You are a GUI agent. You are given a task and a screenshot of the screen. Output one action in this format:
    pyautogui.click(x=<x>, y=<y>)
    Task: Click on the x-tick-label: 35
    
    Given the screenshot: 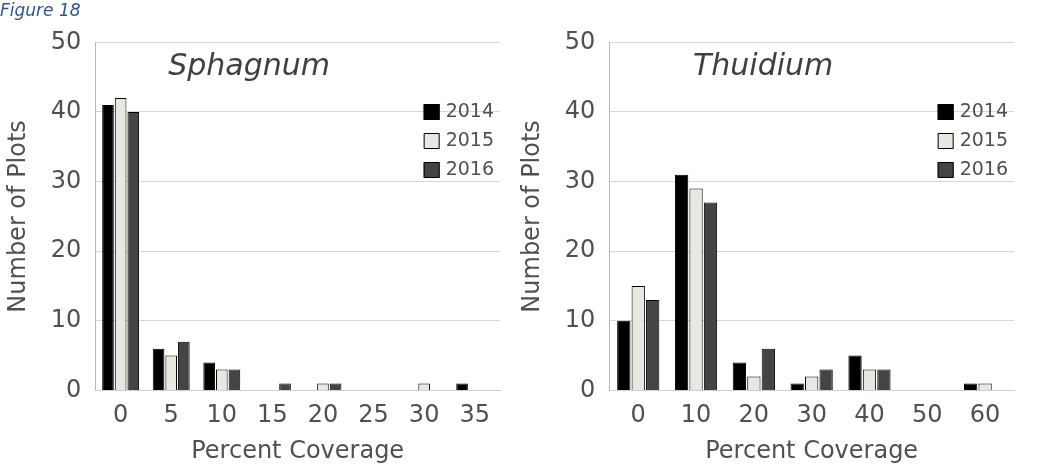 What is the action you would take?
    pyautogui.click(x=474, y=414)
    